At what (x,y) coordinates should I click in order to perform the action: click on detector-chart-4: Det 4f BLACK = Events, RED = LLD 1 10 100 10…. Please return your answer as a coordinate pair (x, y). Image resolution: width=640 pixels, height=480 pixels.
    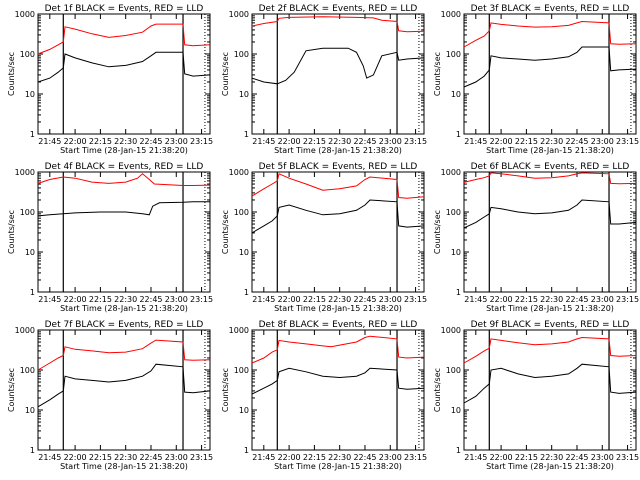
    Looking at the image, I should click on (110, 237).